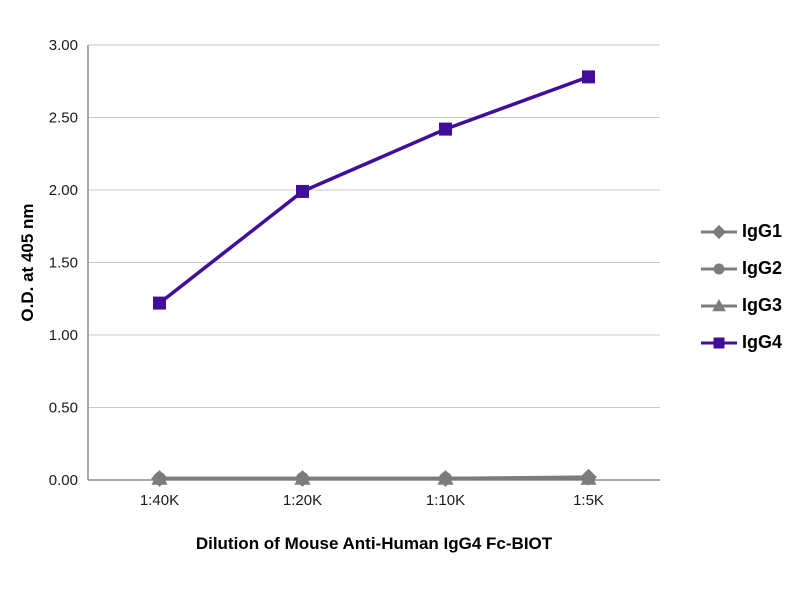 The height and width of the screenshot is (600, 800). I want to click on legend-label: IgG2, so click(762, 268).